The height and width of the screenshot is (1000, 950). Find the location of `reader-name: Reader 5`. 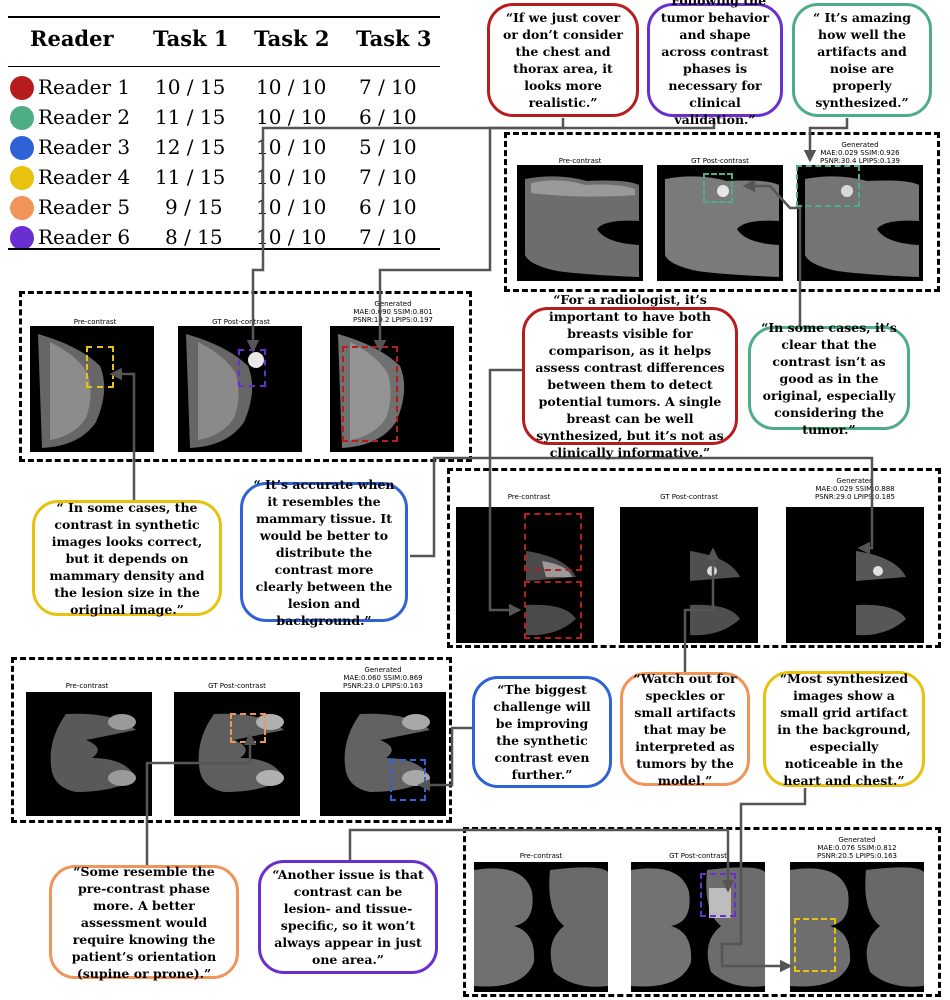

reader-name: Reader 5 is located at coordinates (84, 207).